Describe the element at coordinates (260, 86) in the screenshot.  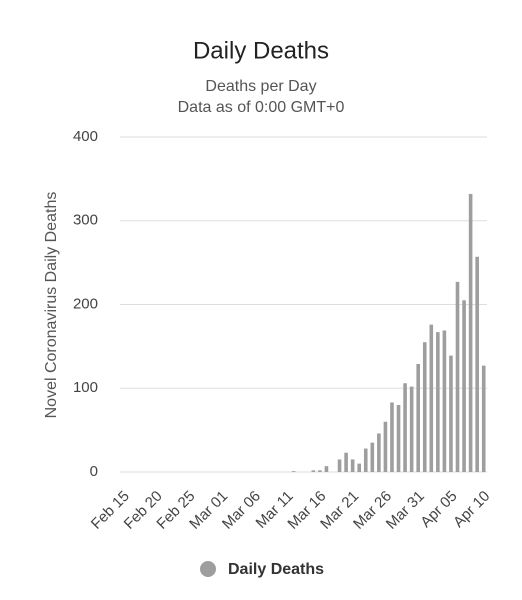
I see `chart-subtitle: Deaths per Day` at that location.